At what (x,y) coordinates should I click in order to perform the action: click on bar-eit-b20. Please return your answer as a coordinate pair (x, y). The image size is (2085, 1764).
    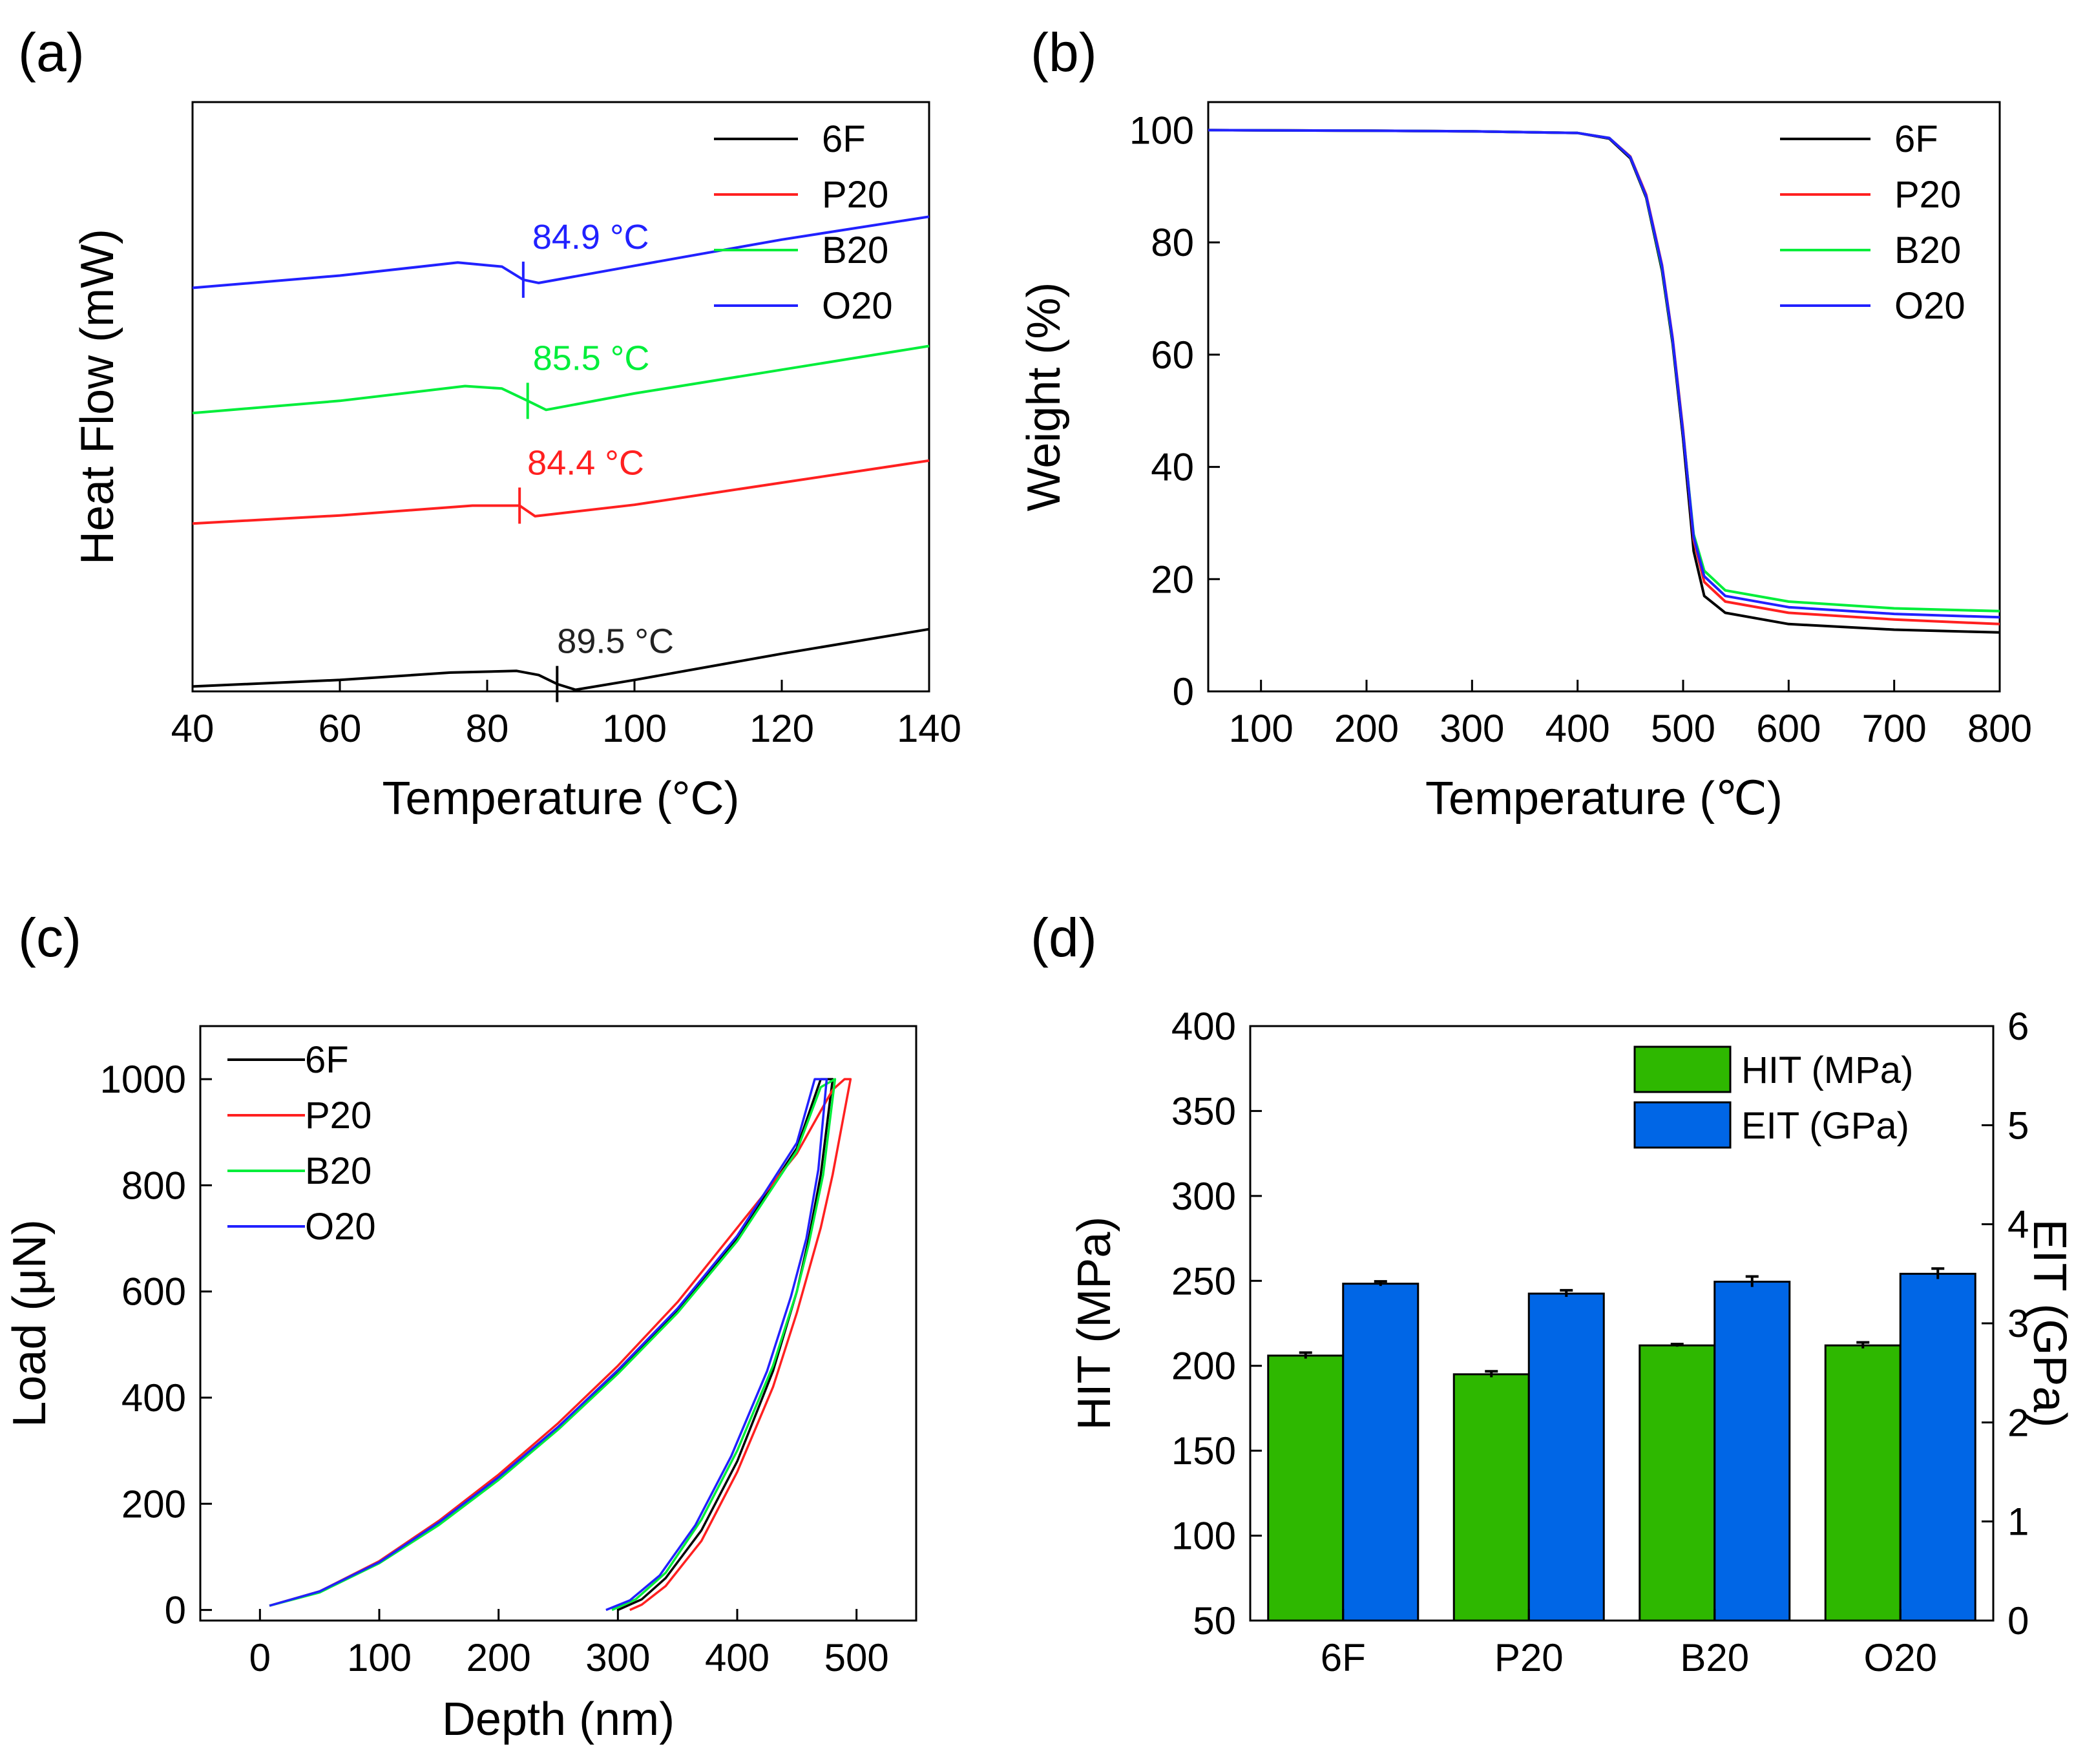
    Looking at the image, I should click on (1752, 1452).